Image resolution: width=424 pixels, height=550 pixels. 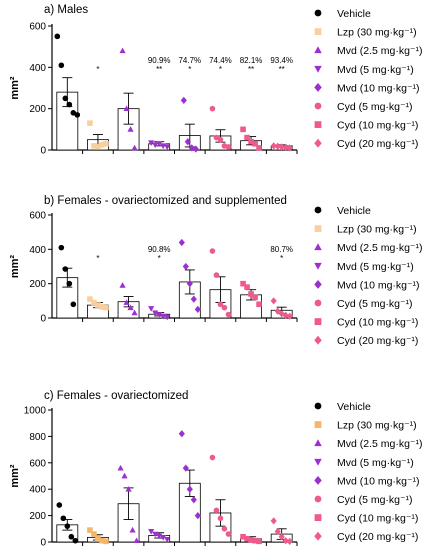 I want to click on panel-title: a) Males, so click(x=66, y=10).